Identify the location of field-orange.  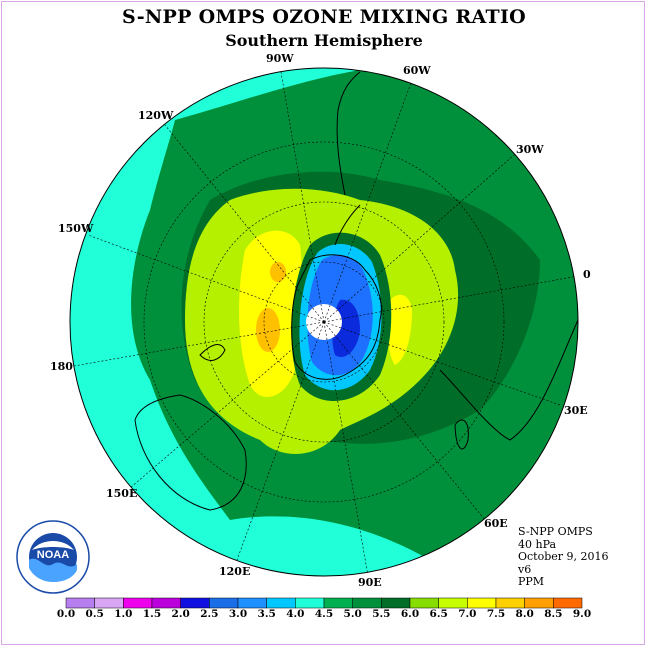
(268, 330).